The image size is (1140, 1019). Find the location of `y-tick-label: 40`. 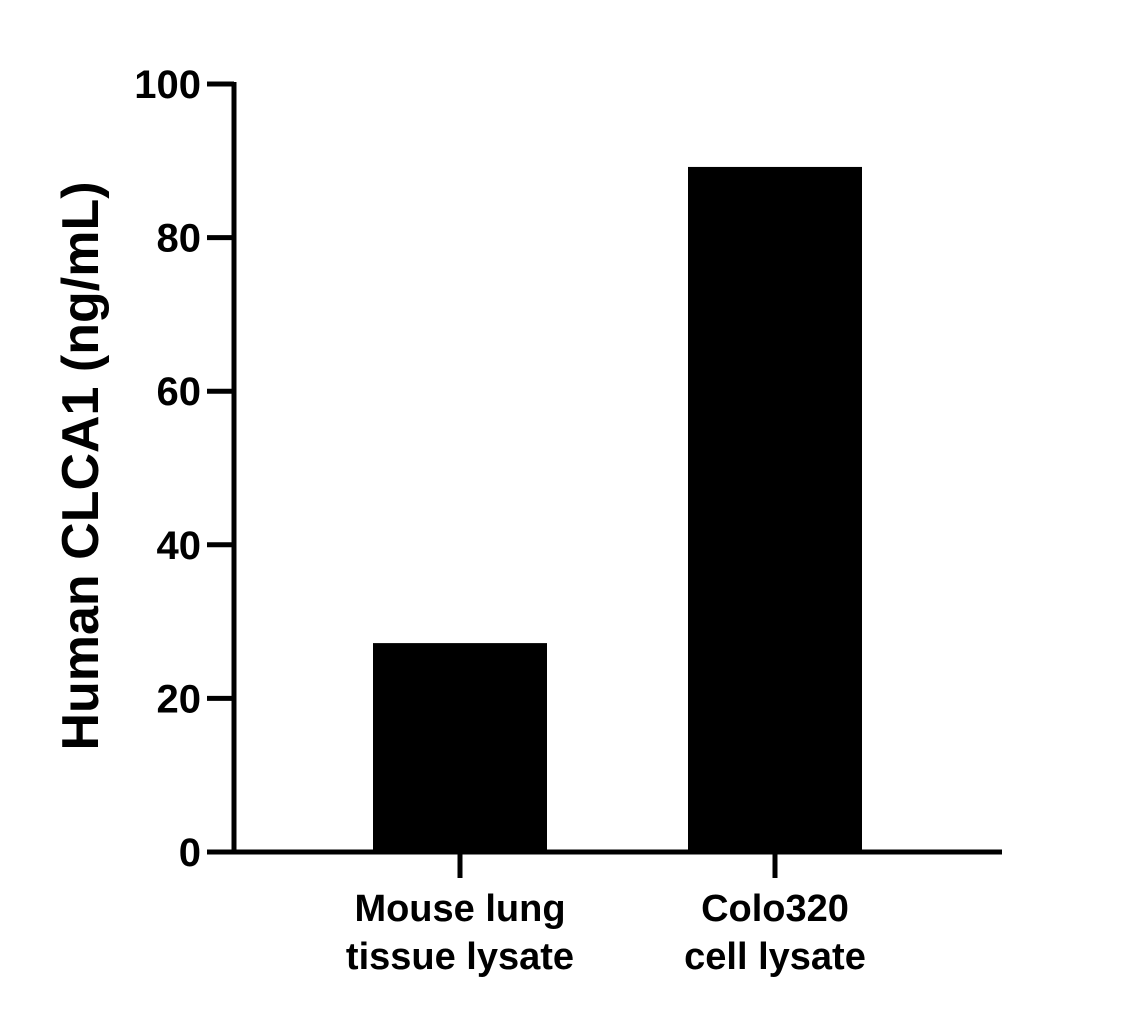

y-tick-label: 40 is located at coordinates (179, 546).